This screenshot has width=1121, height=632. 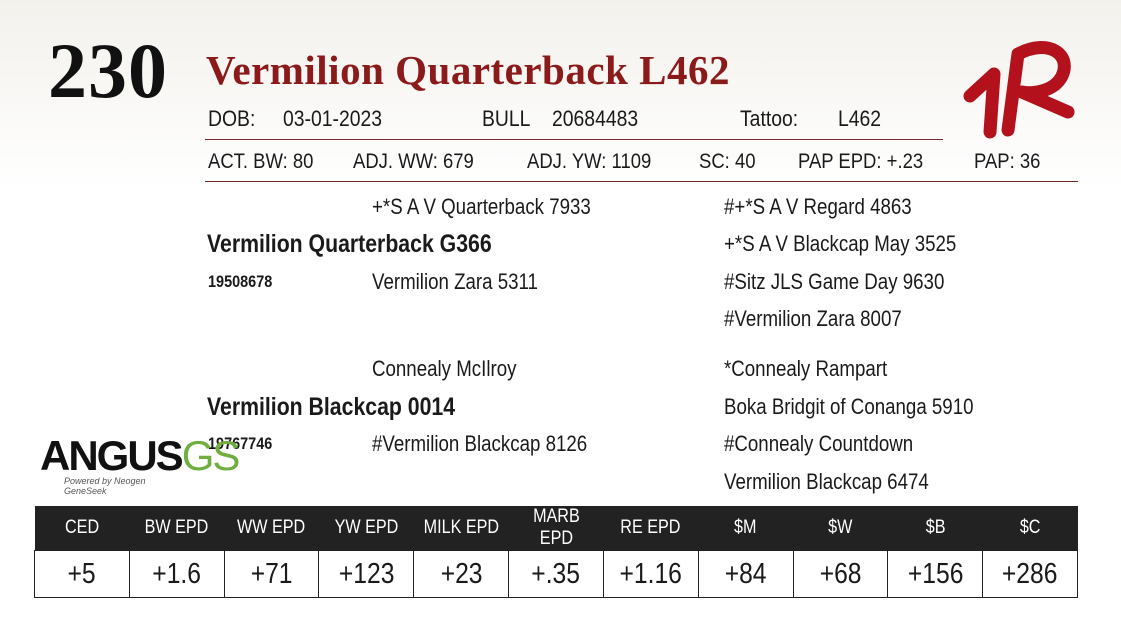 I want to click on dam-sire-dam: Boka Bridgit of Conanga 5910, so click(x=849, y=406).